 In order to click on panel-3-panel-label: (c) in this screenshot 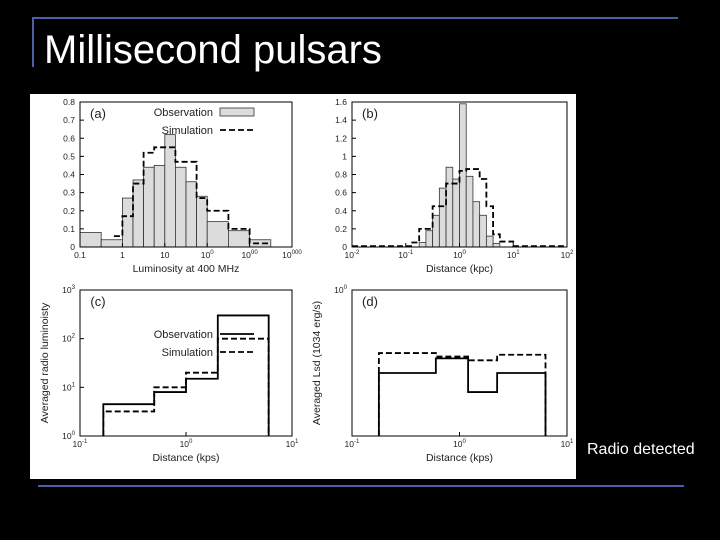, I will do `click(97, 301)`.